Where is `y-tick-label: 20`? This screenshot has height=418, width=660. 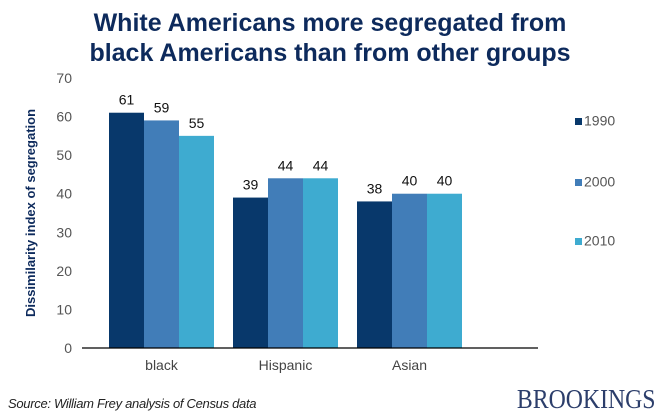 y-tick-label: 20 is located at coordinates (64, 271).